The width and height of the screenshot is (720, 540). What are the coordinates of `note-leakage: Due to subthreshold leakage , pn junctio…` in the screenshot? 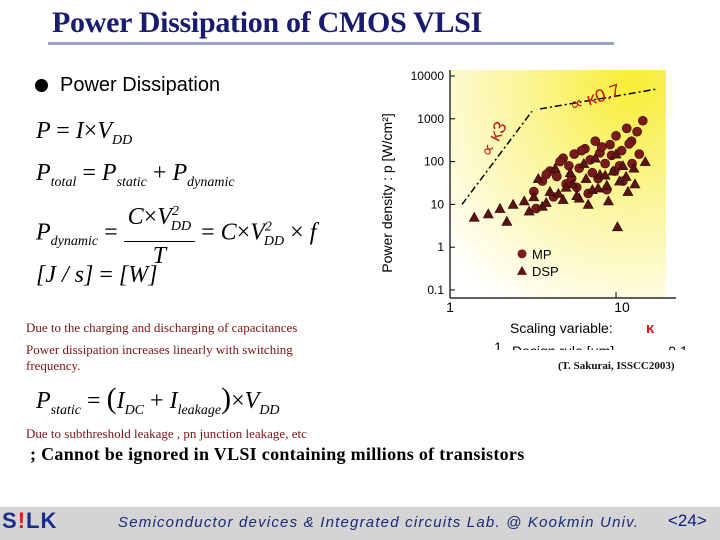 It's located at (166, 433).